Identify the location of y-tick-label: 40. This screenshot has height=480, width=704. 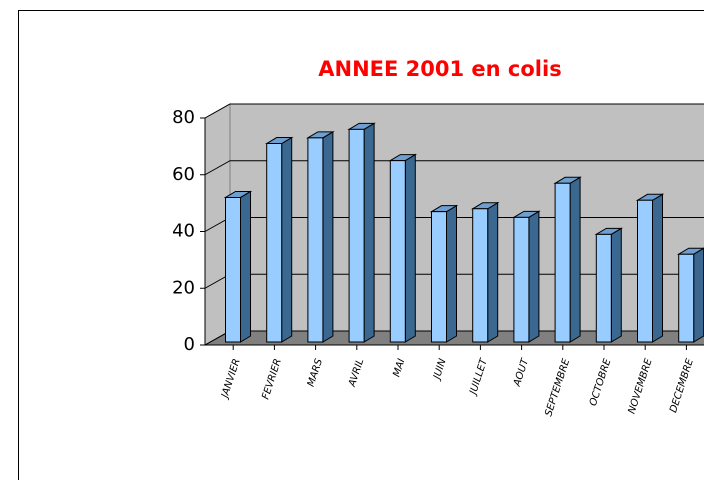
(183, 231).